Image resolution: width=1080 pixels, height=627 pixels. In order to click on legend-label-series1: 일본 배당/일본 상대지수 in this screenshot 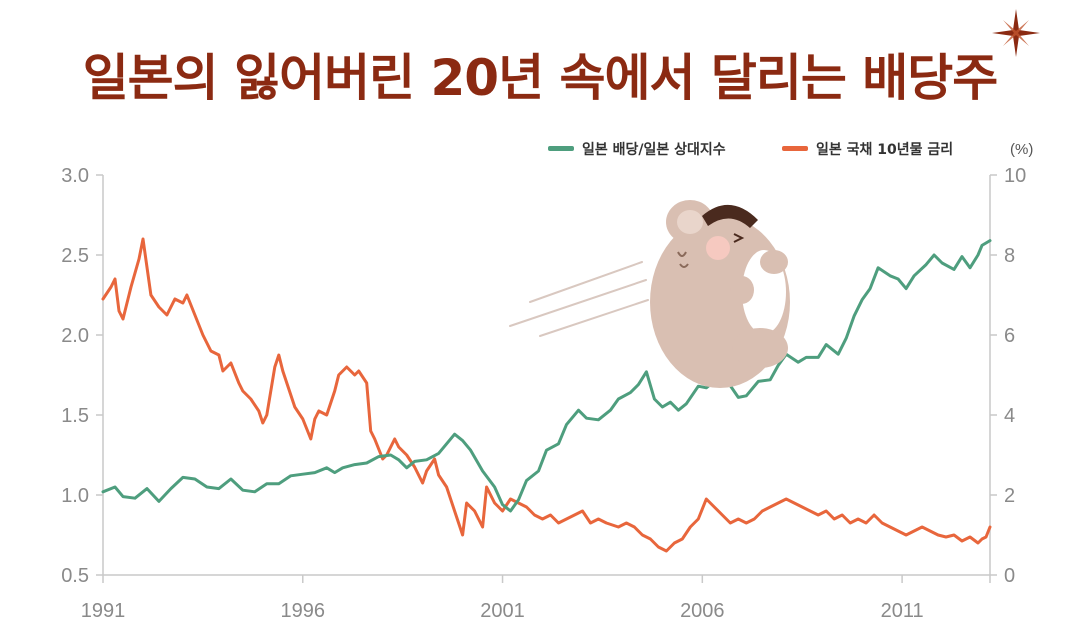, I will do `click(654, 149)`.